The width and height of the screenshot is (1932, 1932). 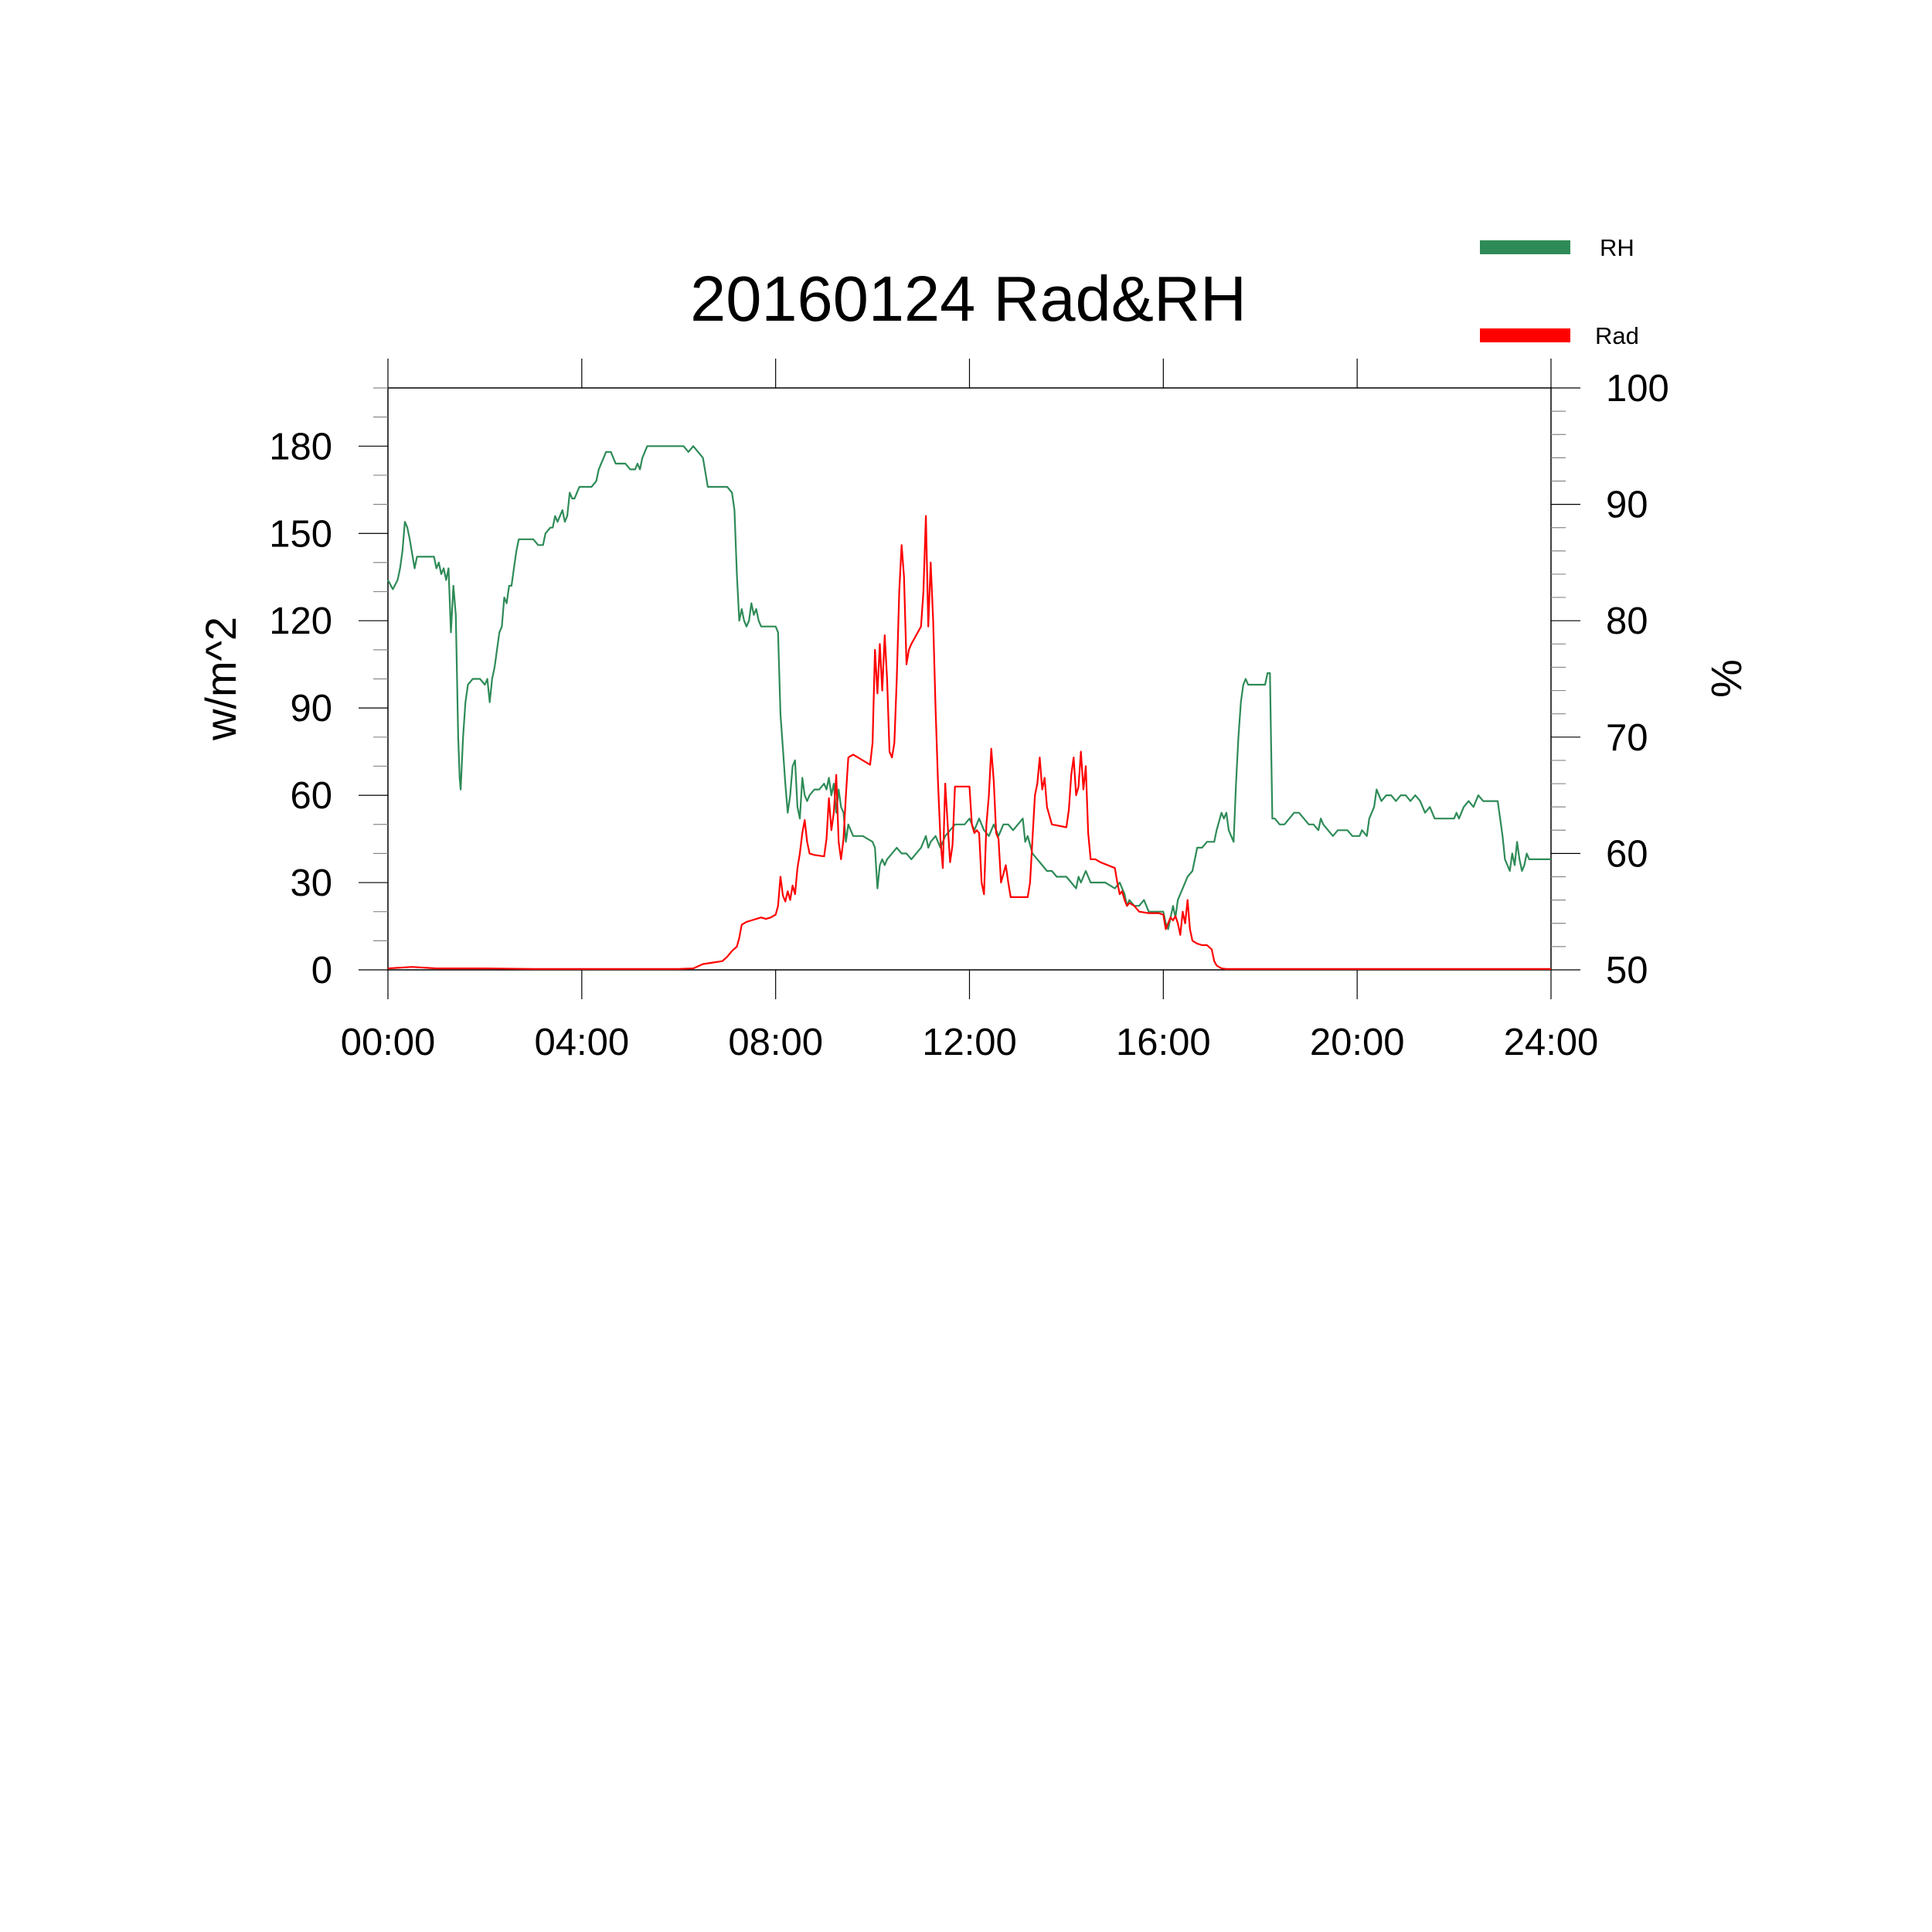 What do you see at coordinates (1727, 678) in the screenshot?
I see `y-axis-right-label: %` at bounding box center [1727, 678].